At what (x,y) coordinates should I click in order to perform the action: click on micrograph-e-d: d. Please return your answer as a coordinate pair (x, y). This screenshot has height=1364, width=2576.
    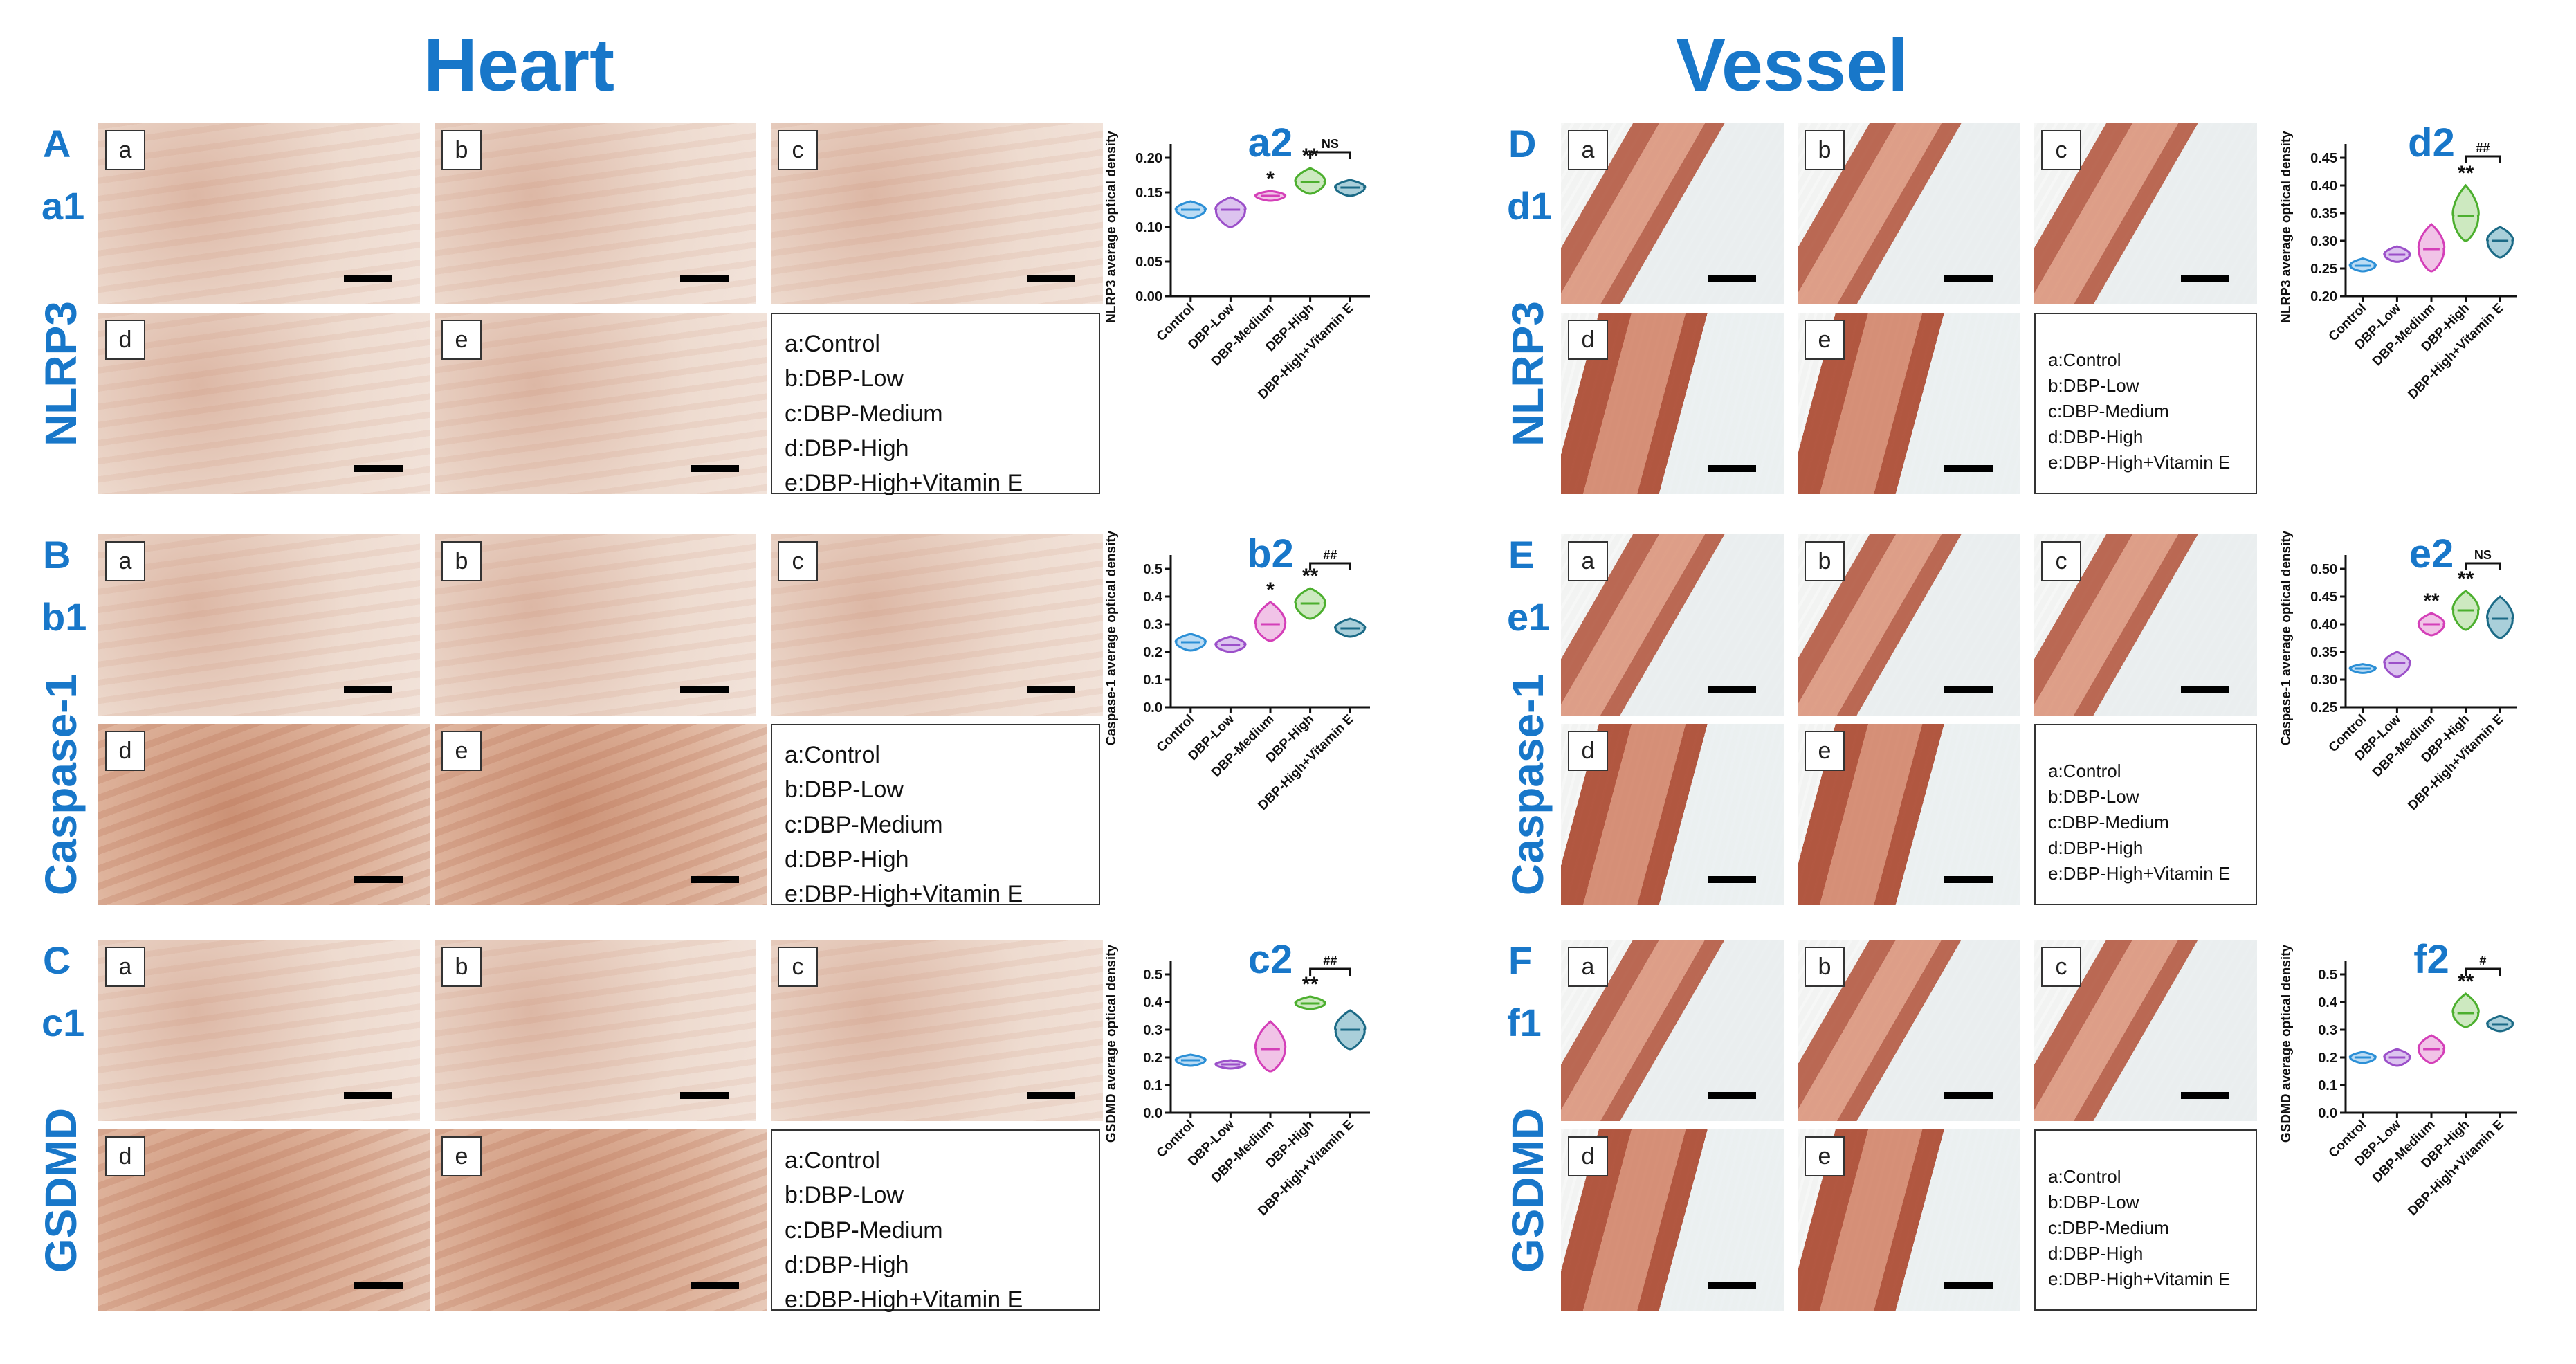
    Looking at the image, I should click on (1673, 814).